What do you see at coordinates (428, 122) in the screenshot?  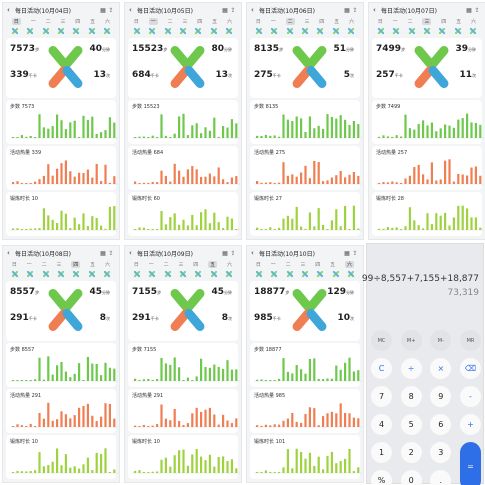 I see `steps-chart-card: 步数 7499` at bounding box center [428, 122].